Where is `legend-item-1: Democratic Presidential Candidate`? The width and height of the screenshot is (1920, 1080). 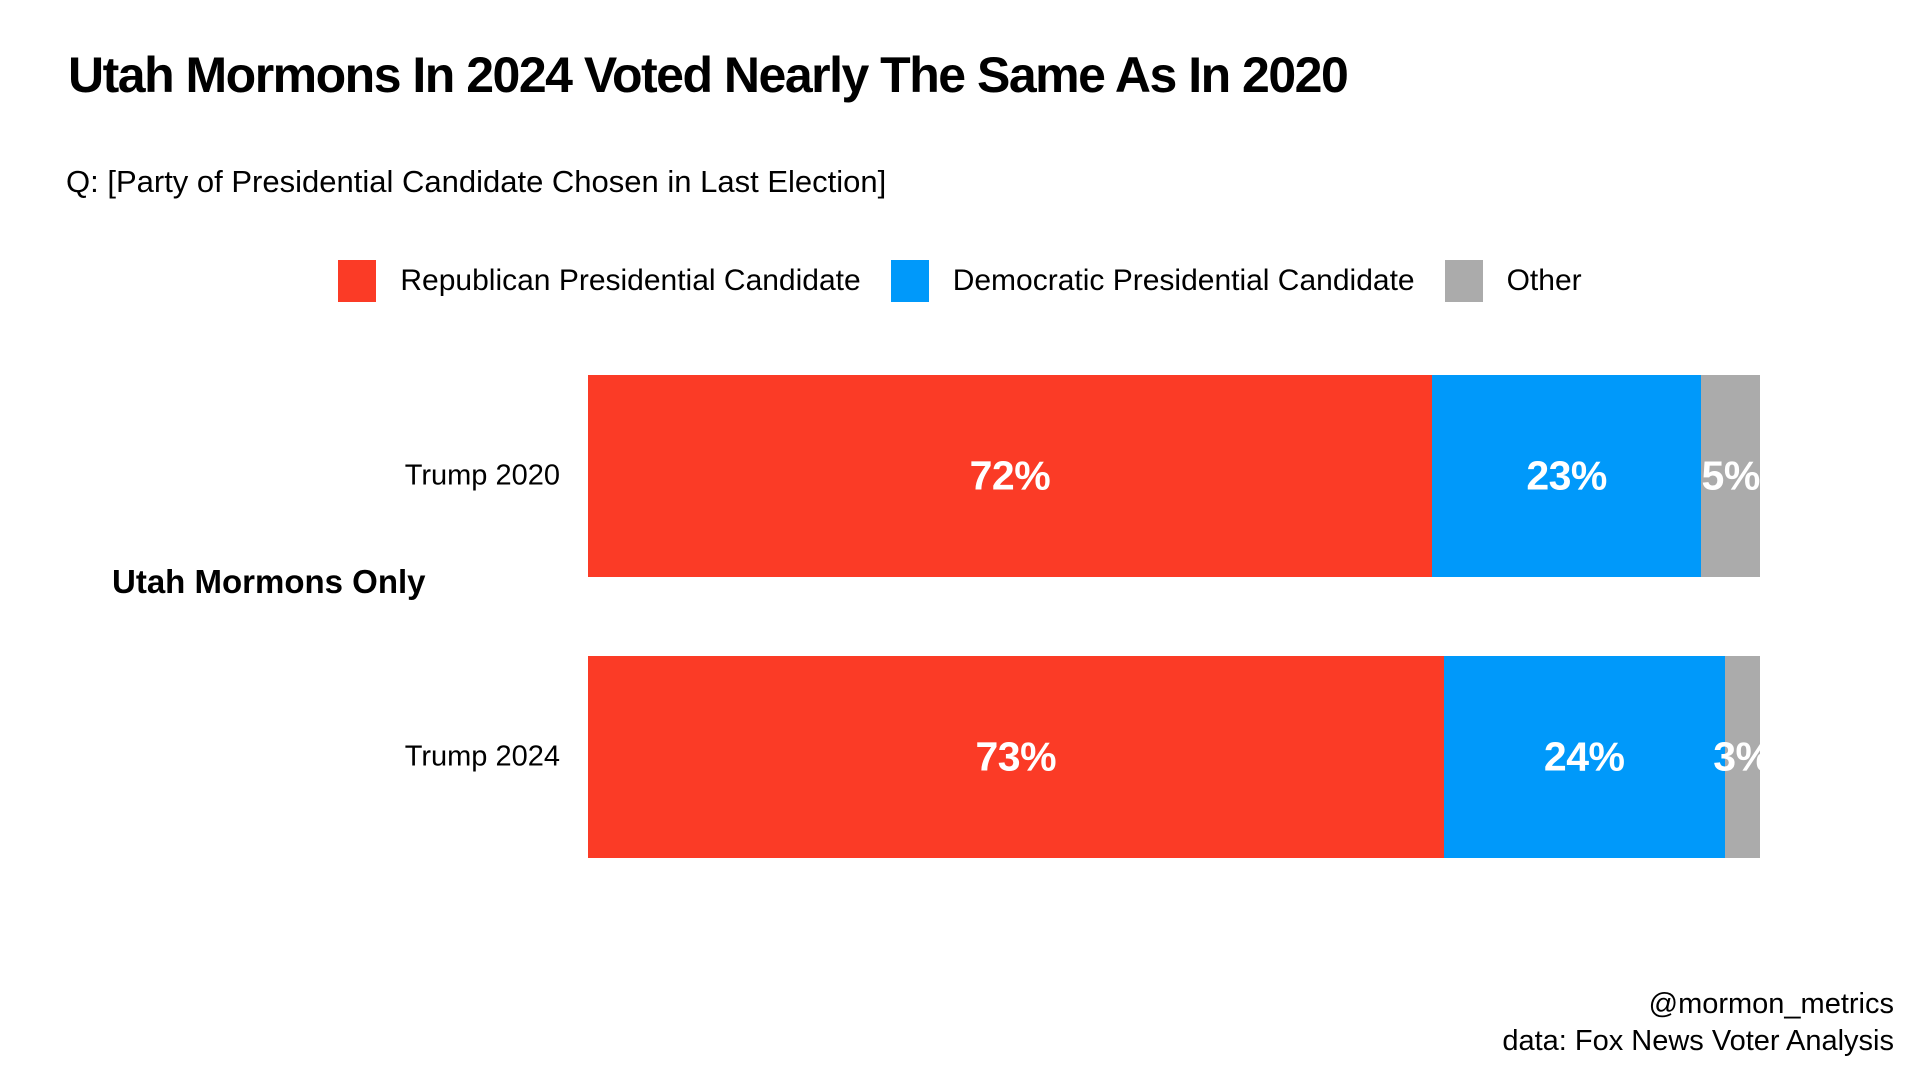
legend-item-1: Democratic Presidential Candidate is located at coordinates (1152, 281).